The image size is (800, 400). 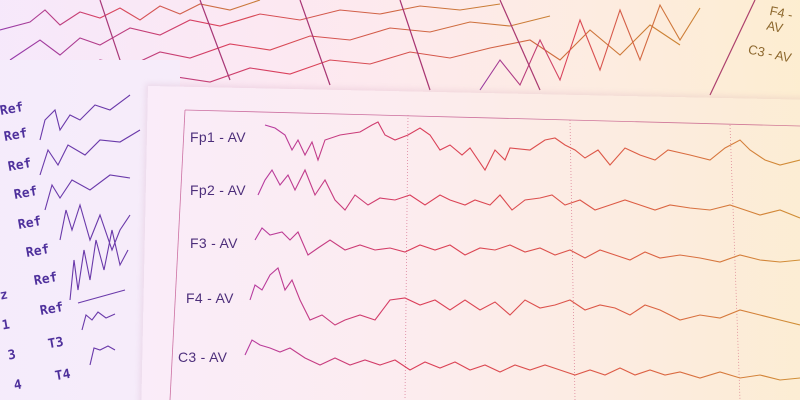 I want to click on channel-label-c3: C3 - AV, so click(x=203, y=357).